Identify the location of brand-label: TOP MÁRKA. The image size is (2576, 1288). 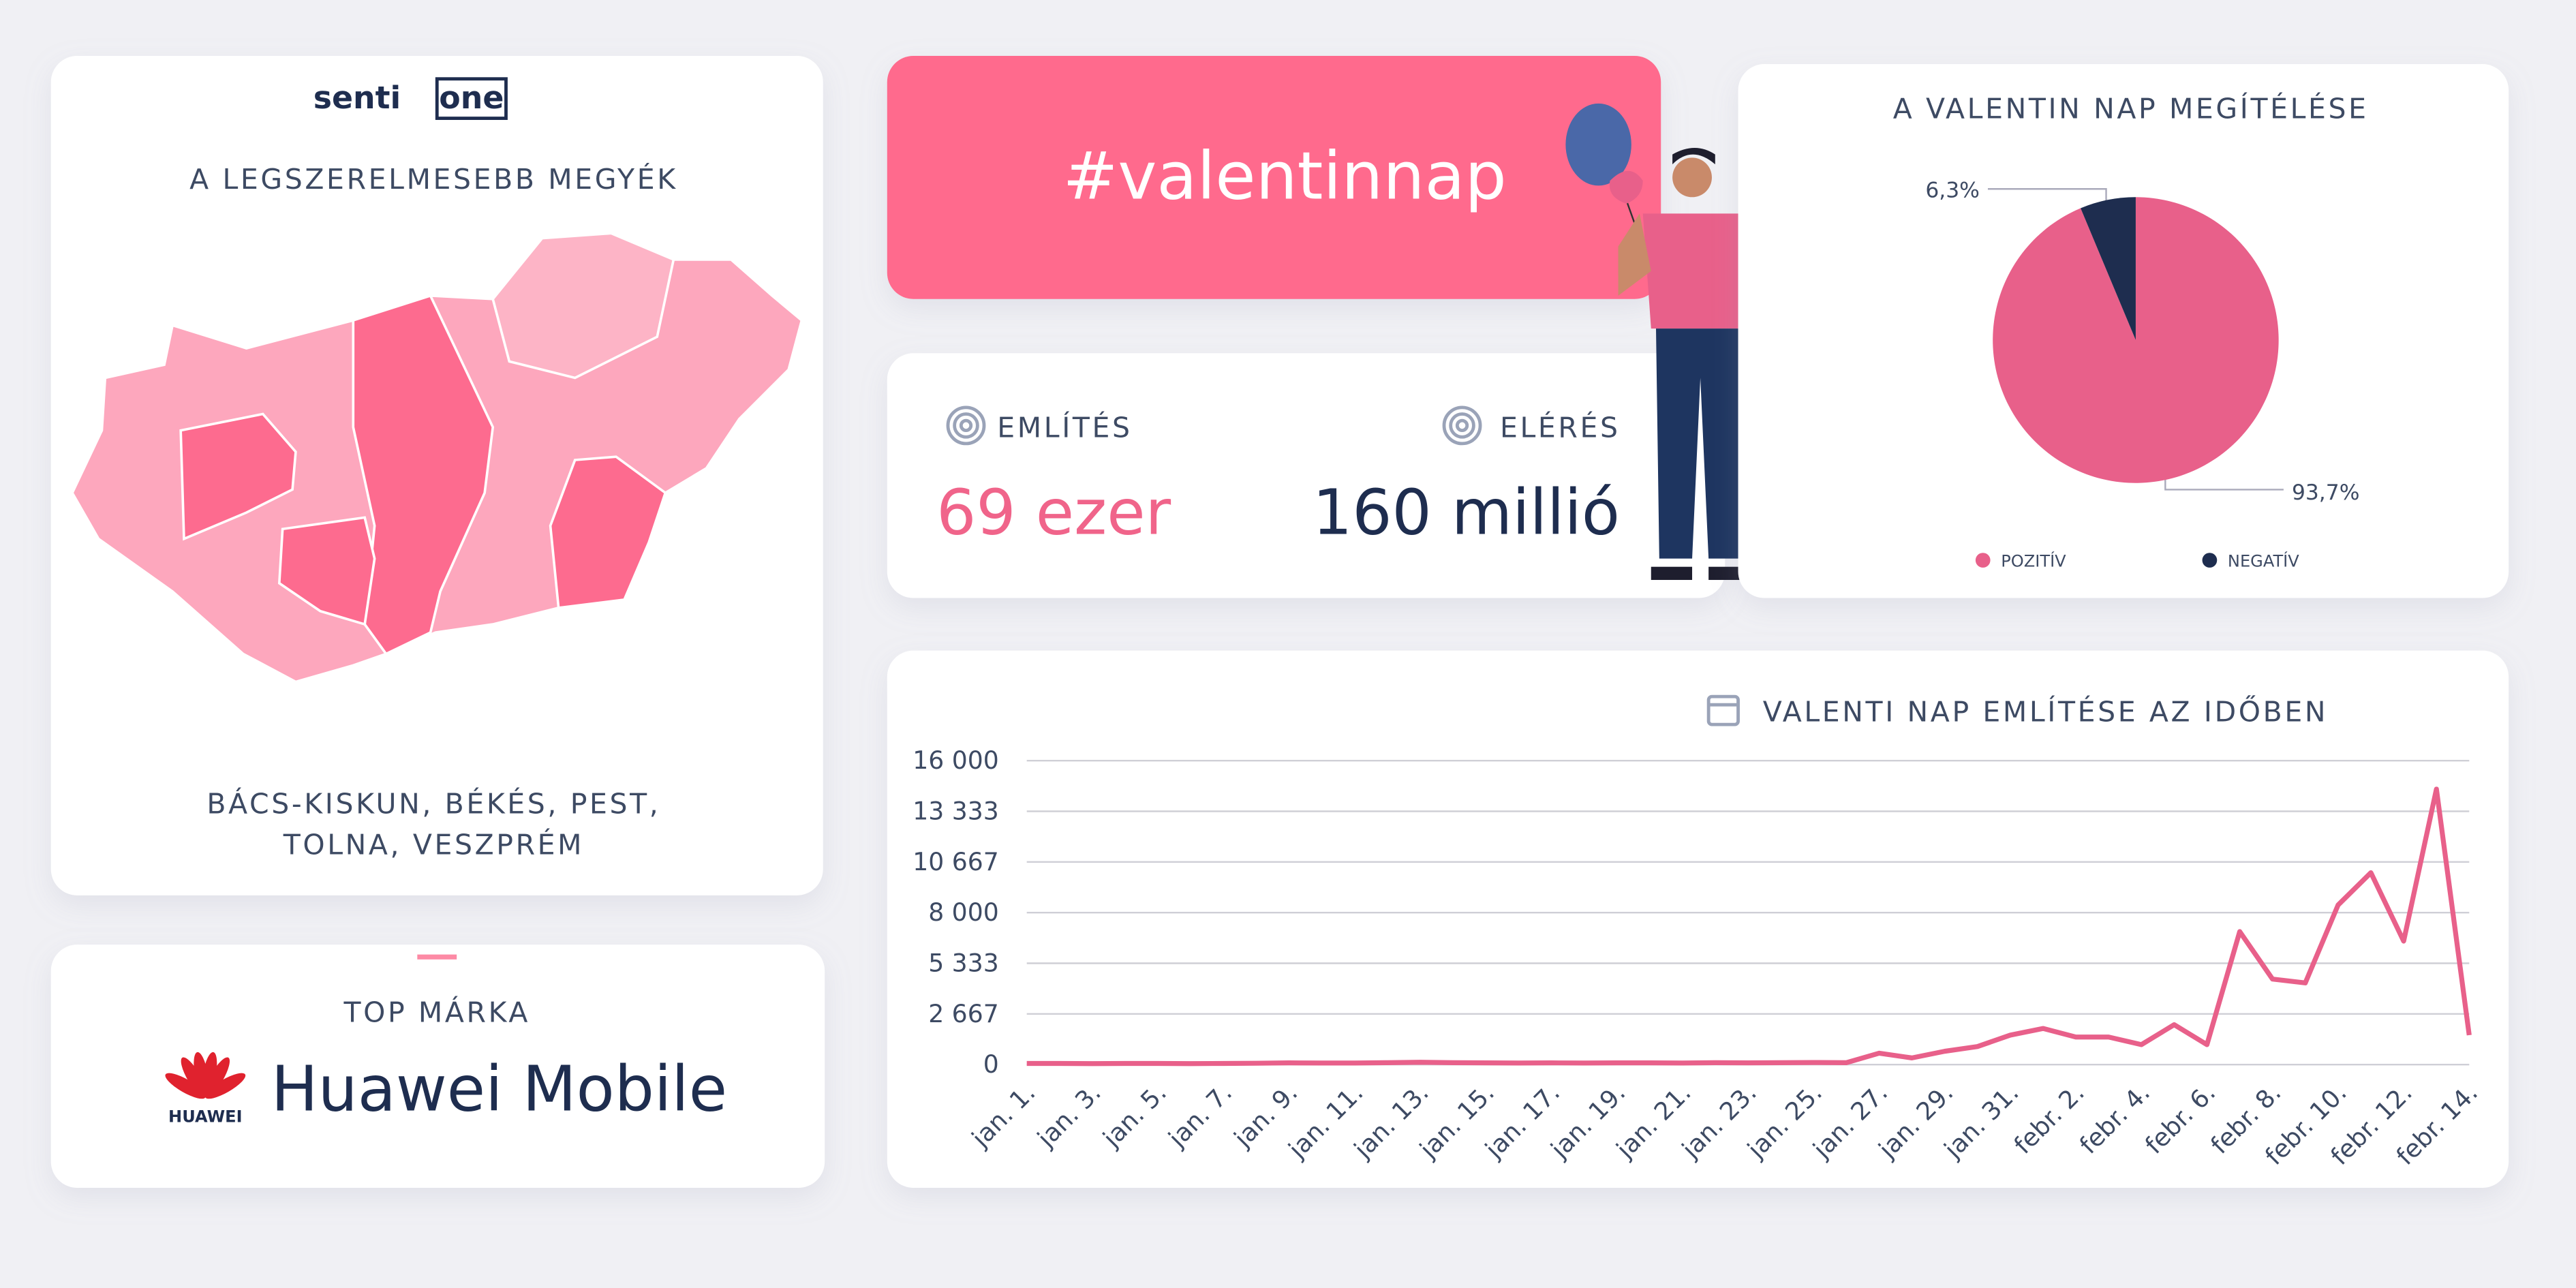
(436, 1012).